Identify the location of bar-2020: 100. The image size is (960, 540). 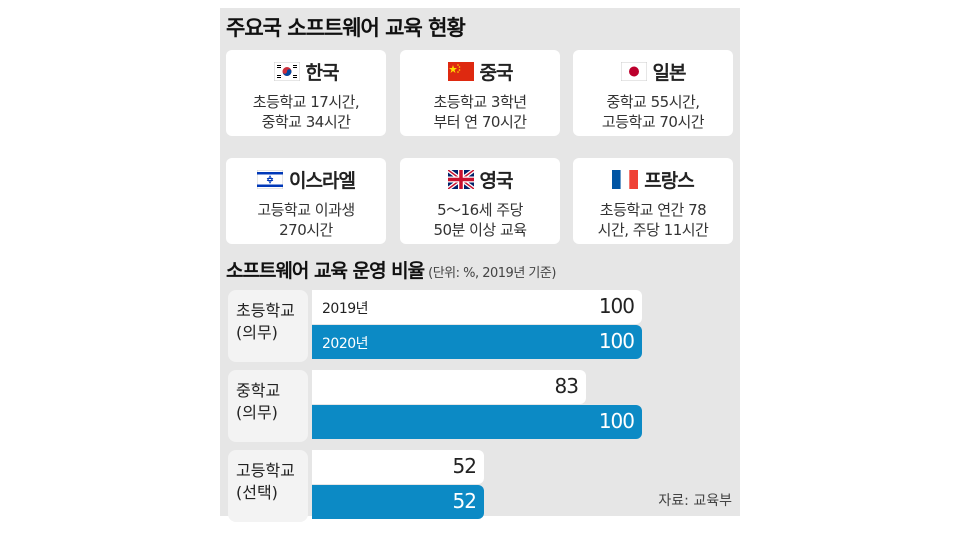
(477, 422).